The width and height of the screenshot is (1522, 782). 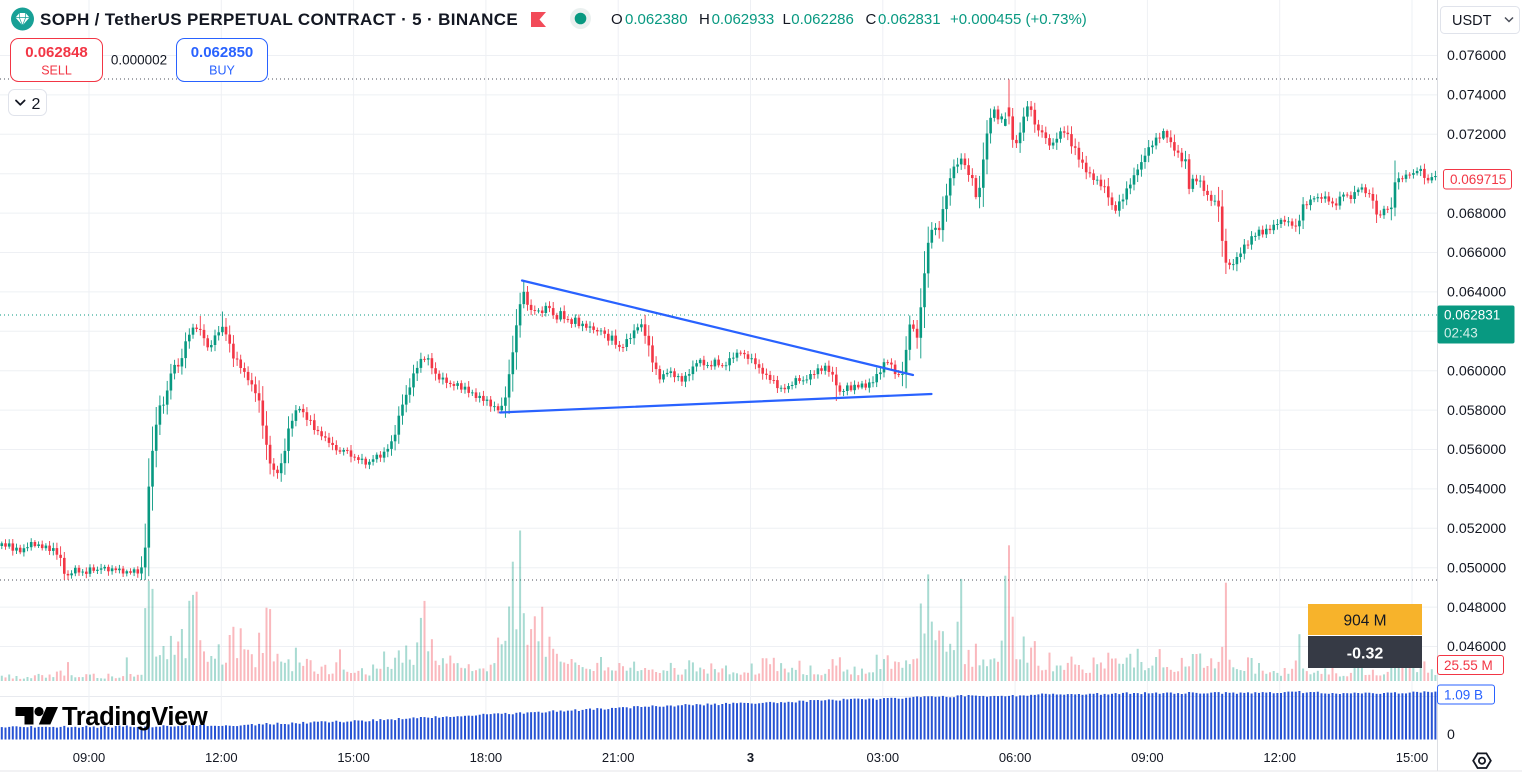 I want to click on svg-text: -0.32, so click(x=1365, y=654).